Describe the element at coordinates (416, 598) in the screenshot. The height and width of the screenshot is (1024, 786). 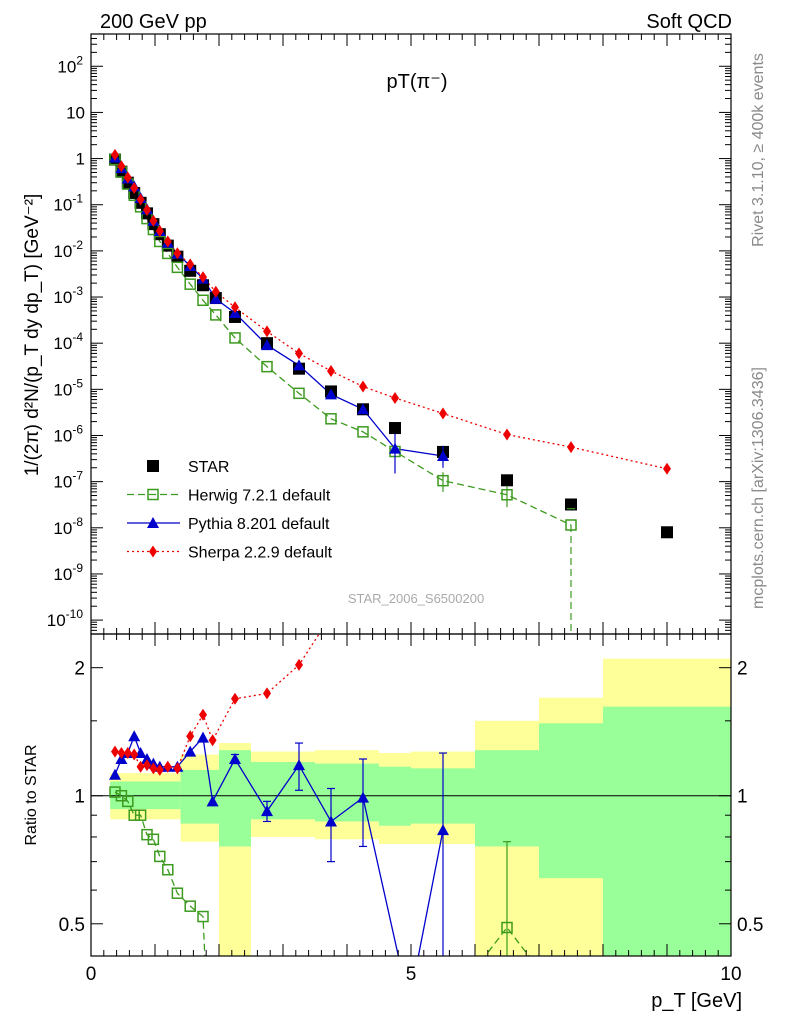
I see `analysis-watermark: STAR_2006_S6500200` at that location.